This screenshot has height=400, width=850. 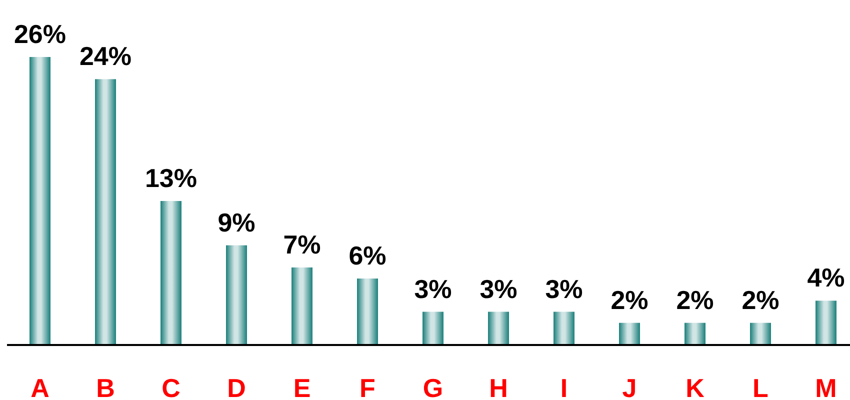 What do you see at coordinates (826, 277) in the screenshot?
I see `data-label: 4%` at bounding box center [826, 277].